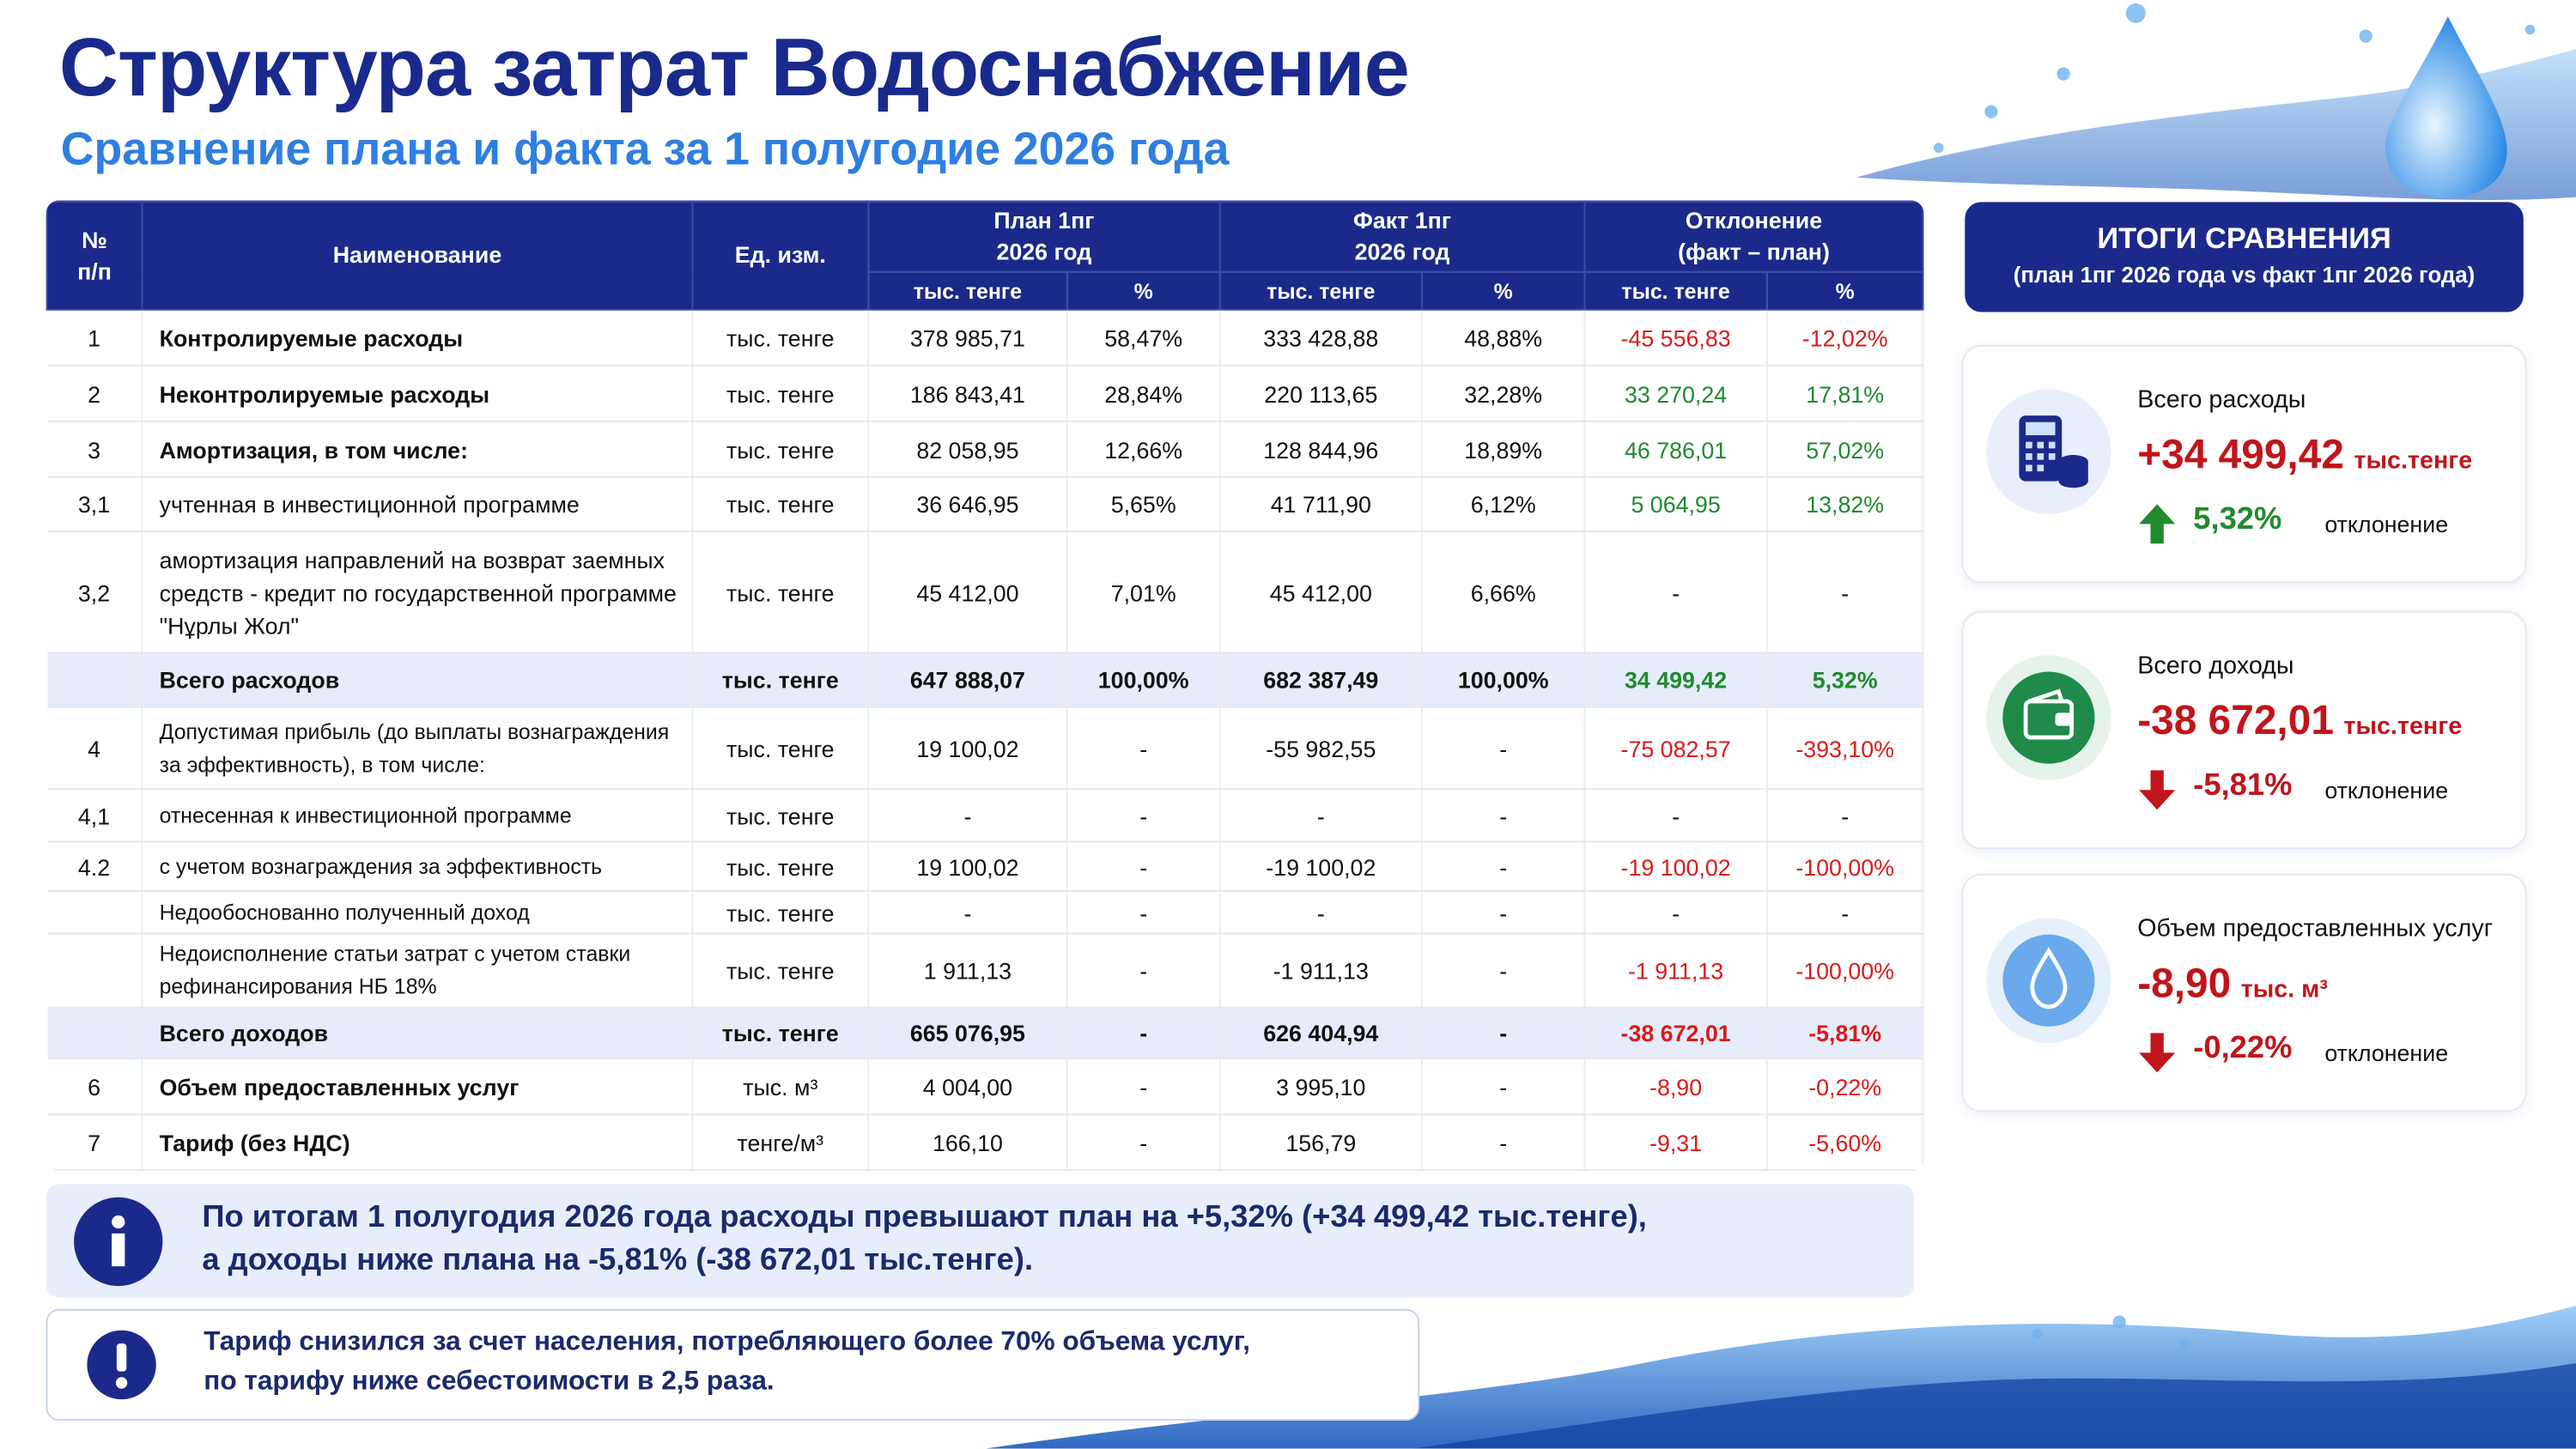 This screenshot has width=2576, height=1449. What do you see at coordinates (118, 1242) in the screenshot?
I see `info-icon` at bounding box center [118, 1242].